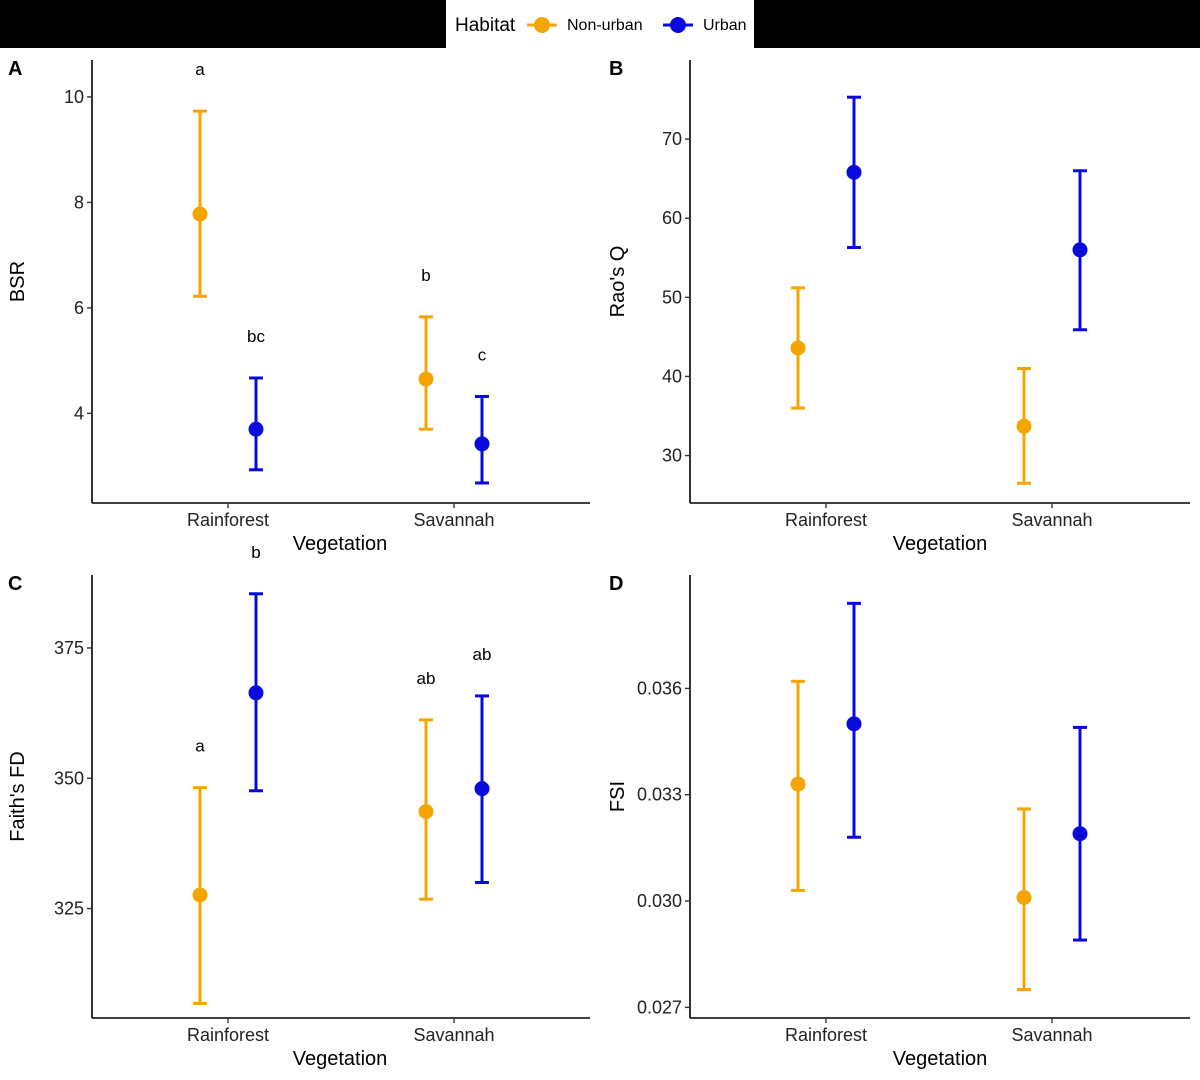  I want to click on y-tick-label: 8, so click(79, 202).